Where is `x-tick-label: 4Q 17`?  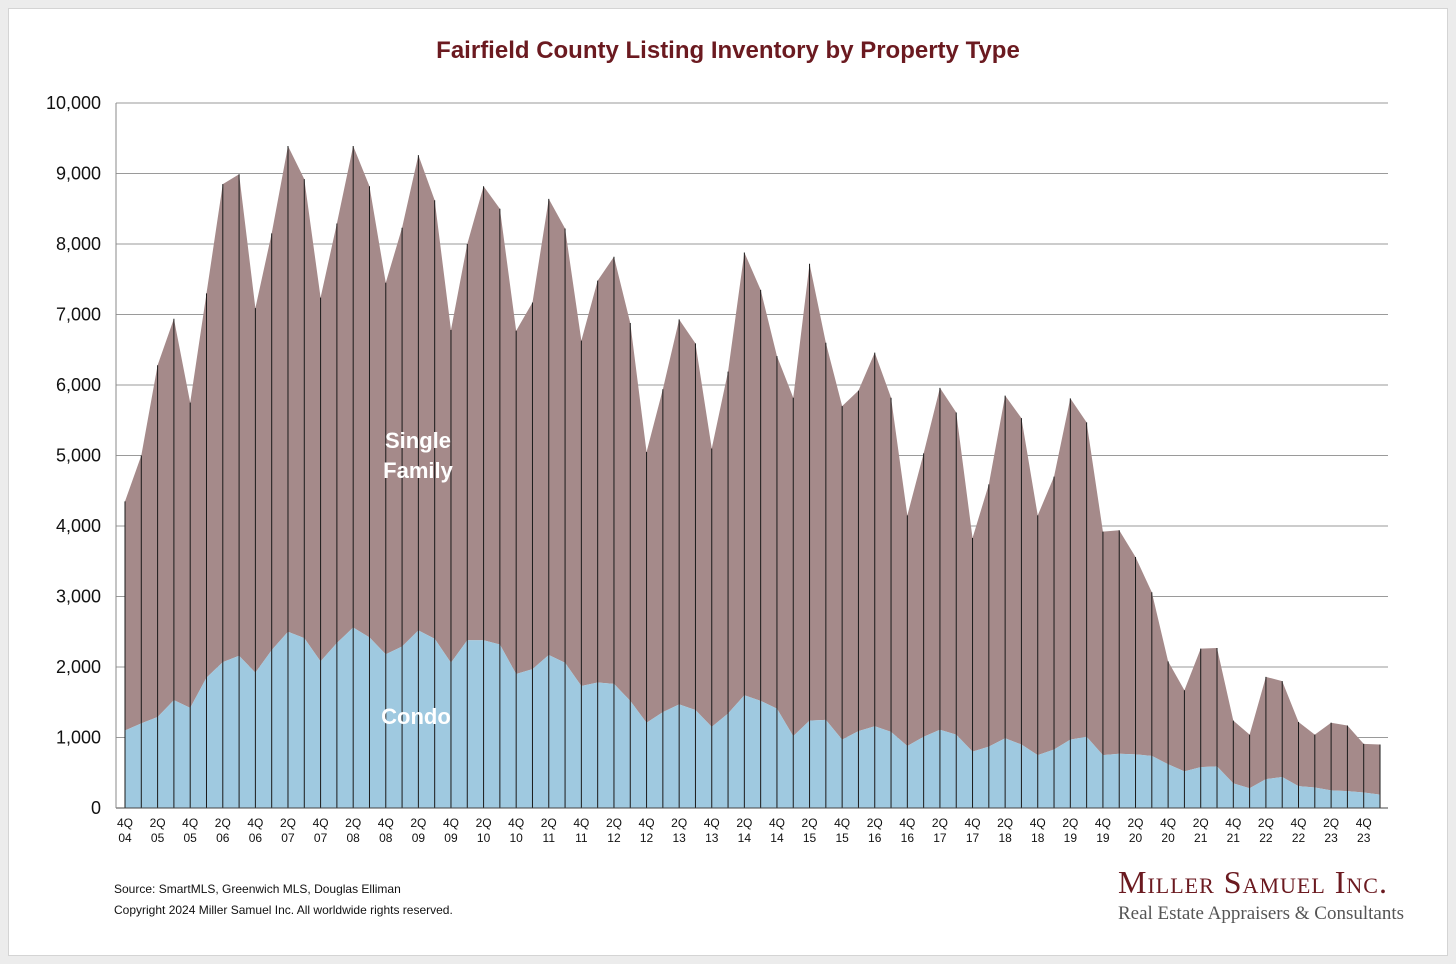 x-tick-label: 4Q 17 is located at coordinates (973, 830).